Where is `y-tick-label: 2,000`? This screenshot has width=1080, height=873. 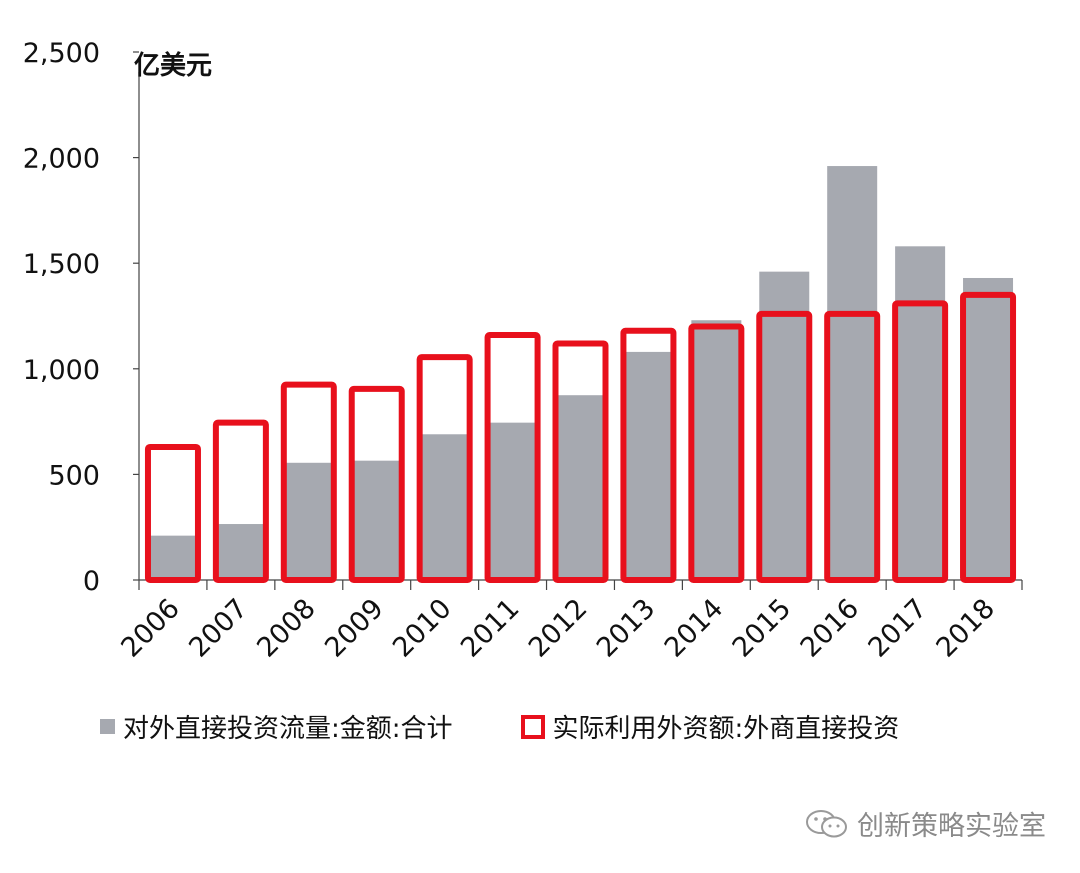
y-tick-label: 2,000 is located at coordinates (61, 159).